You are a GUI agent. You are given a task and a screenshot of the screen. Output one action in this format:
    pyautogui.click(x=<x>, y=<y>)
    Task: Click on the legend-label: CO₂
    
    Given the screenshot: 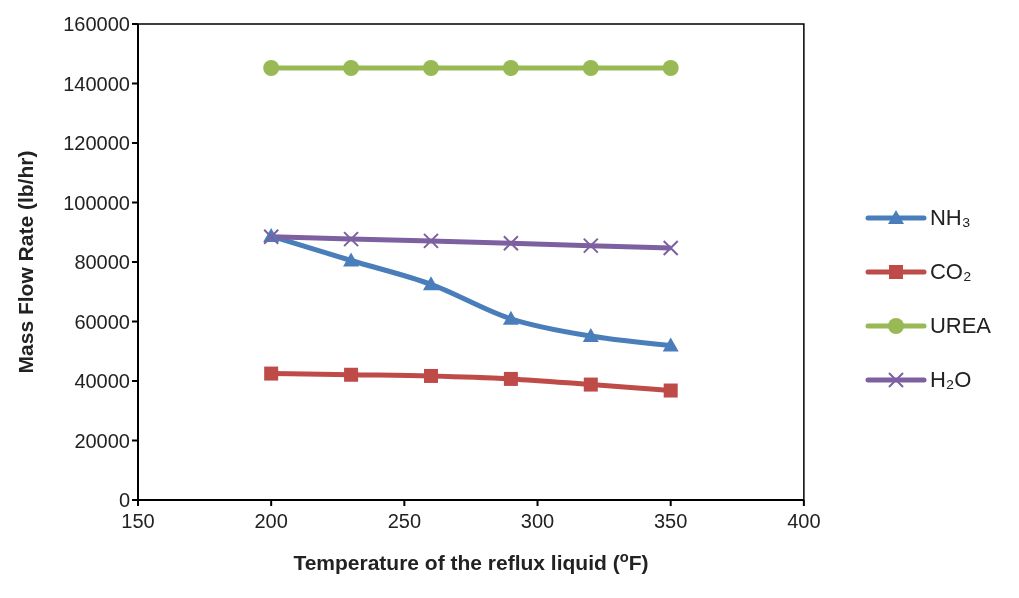 What is the action you would take?
    pyautogui.click(x=950, y=272)
    